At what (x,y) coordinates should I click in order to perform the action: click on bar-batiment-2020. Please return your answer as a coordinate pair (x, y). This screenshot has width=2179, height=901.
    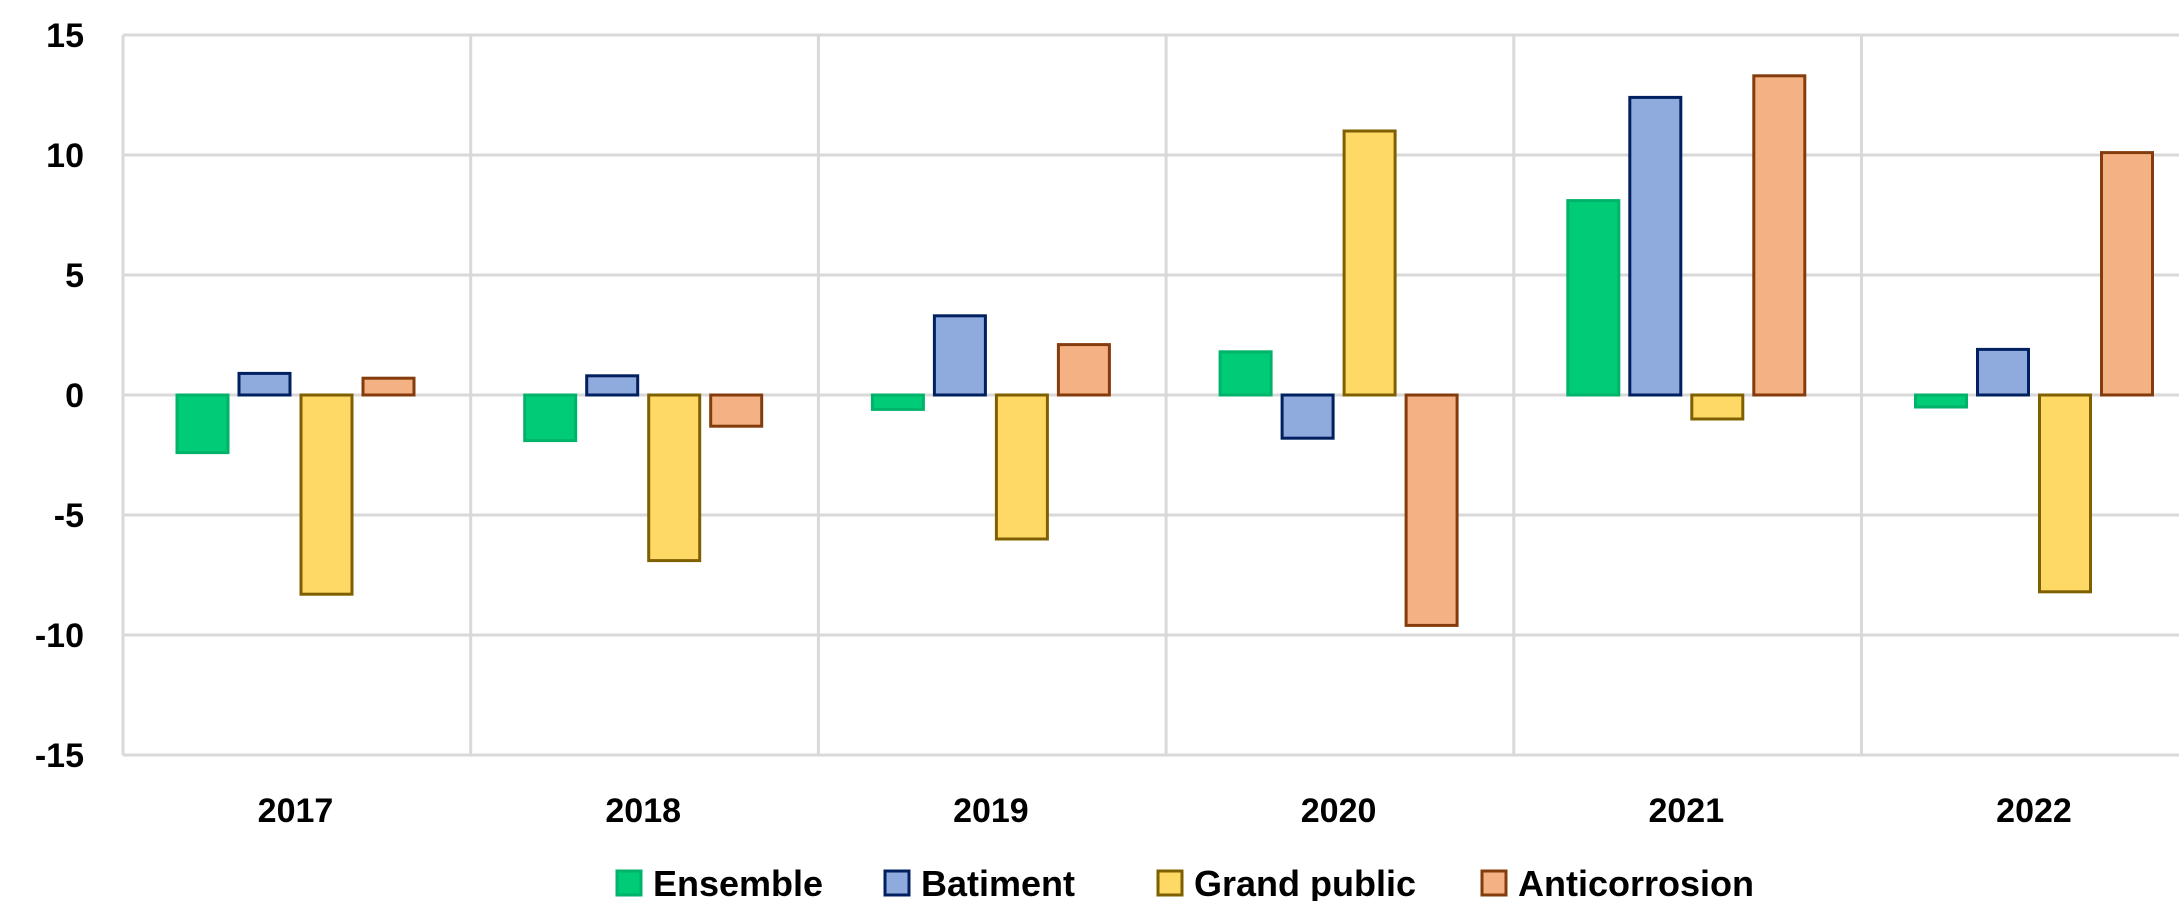
    Looking at the image, I should click on (1307, 416).